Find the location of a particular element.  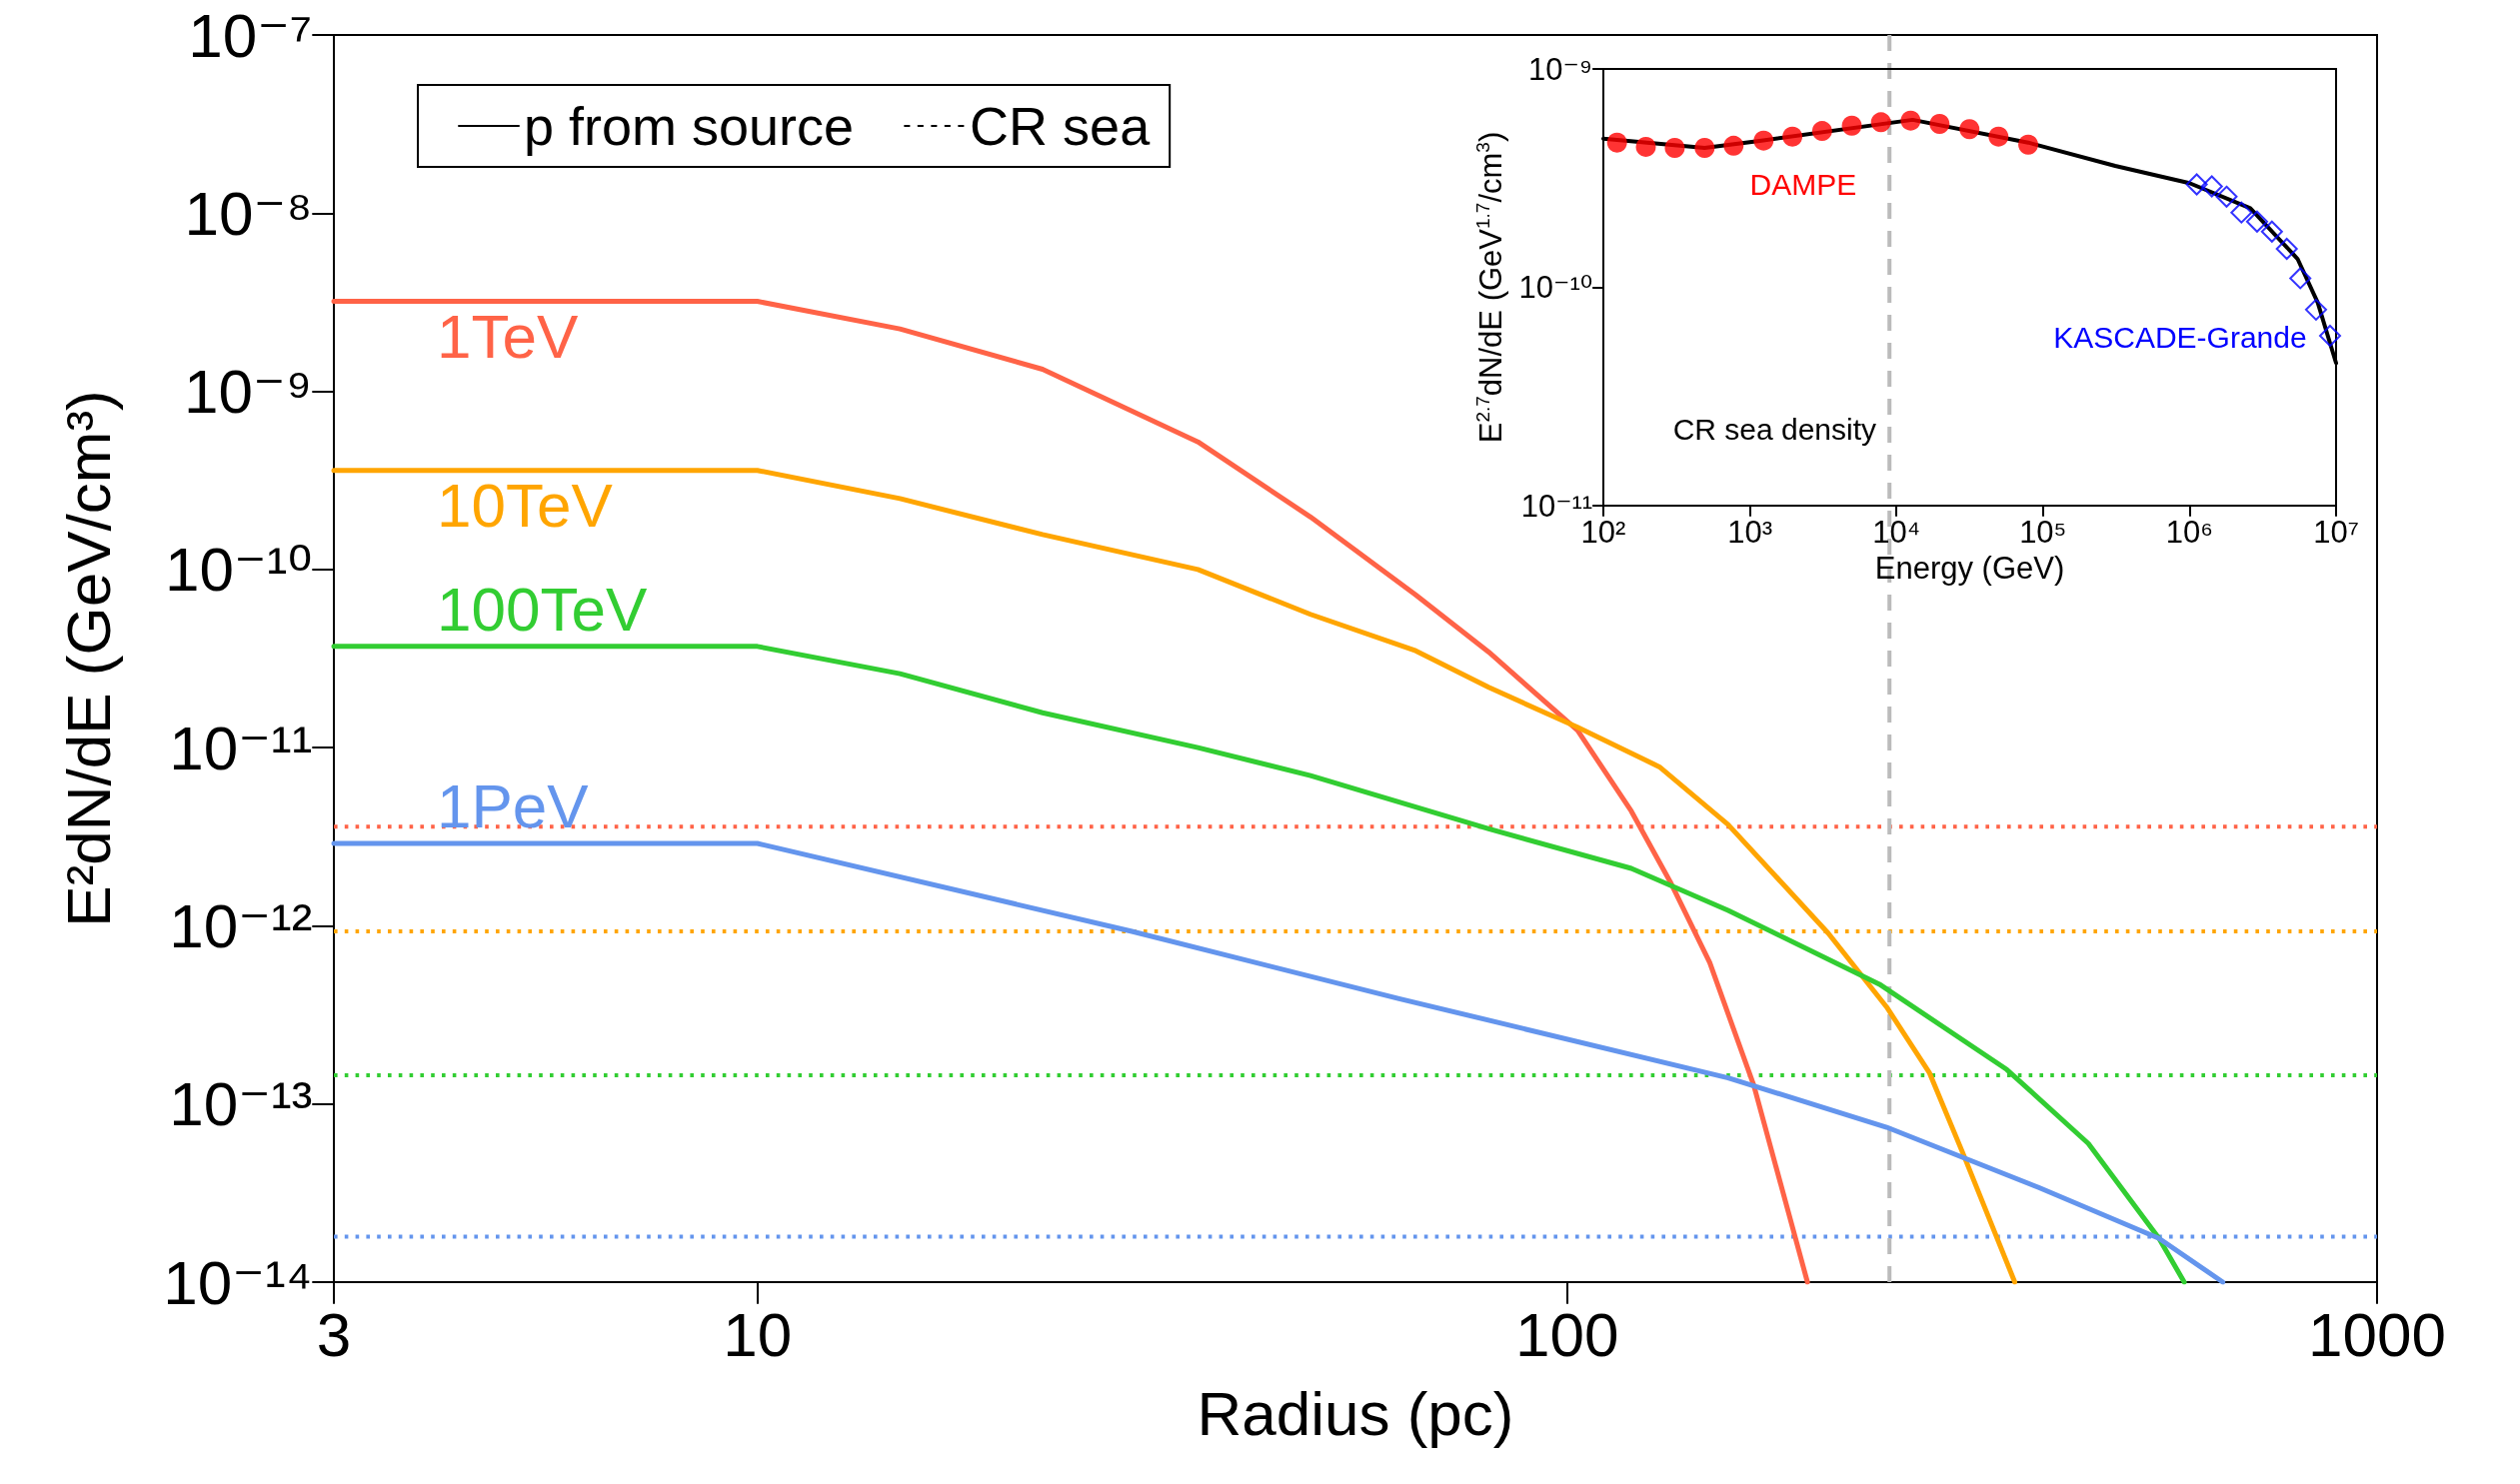

x-axis-title: Radius (pc) is located at coordinates (1355, 1413).